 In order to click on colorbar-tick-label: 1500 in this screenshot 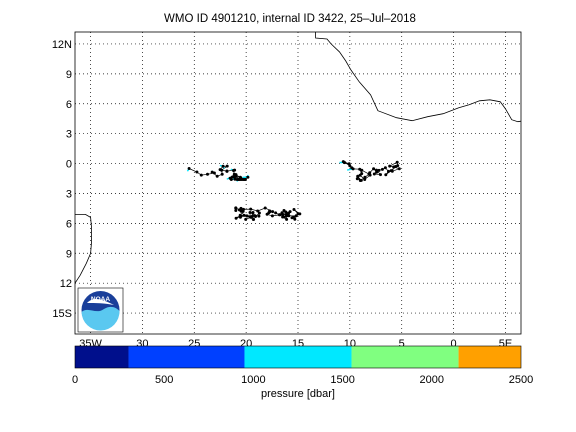, I will do `click(342, 380)`.